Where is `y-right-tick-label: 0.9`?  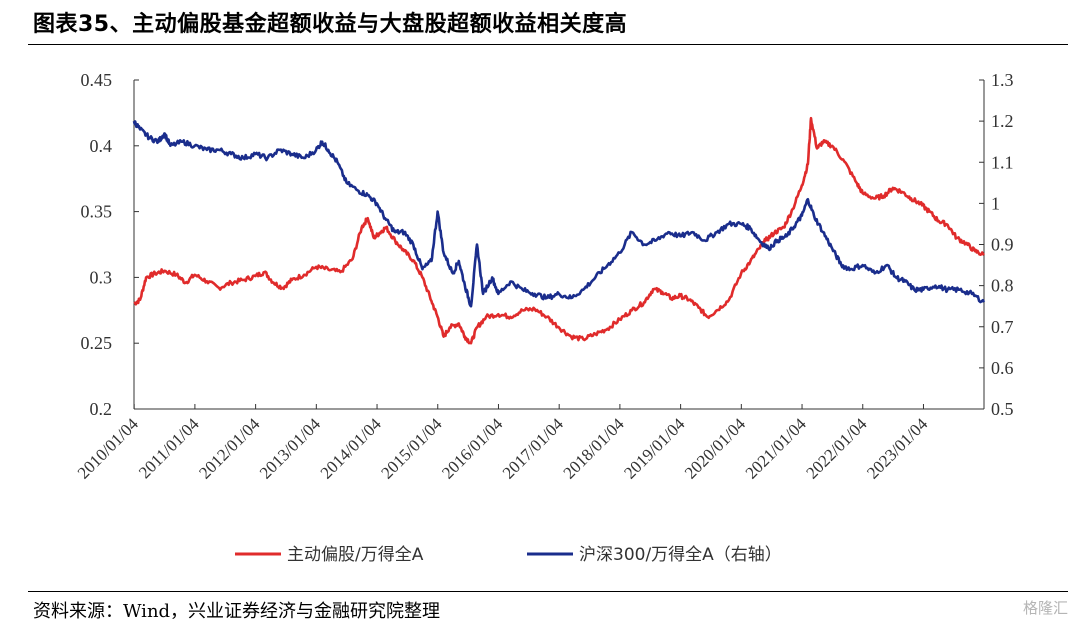
y-right-tick-label: 0.9 is located at coordinates (1002, 245).